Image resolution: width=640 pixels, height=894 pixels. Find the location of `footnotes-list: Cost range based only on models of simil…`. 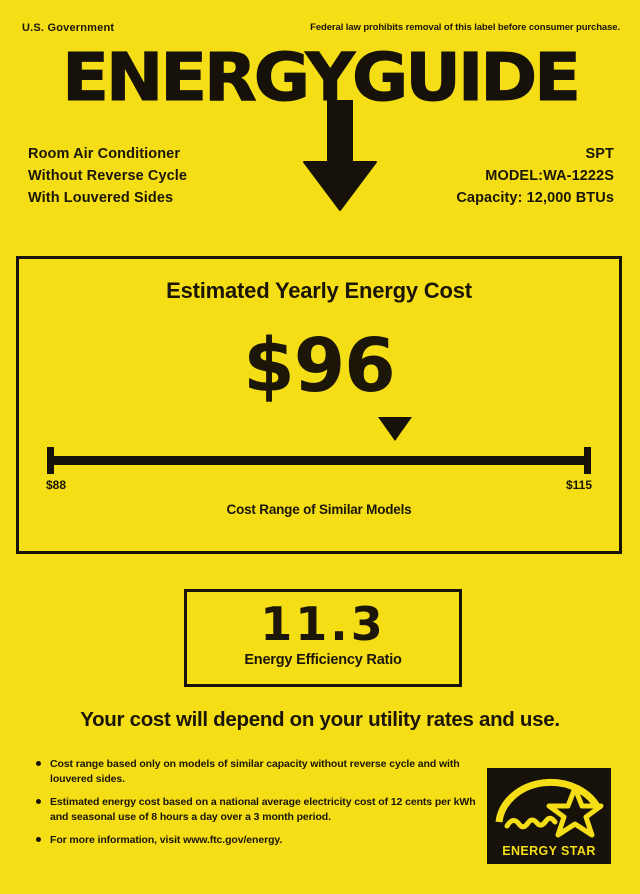

footnotes-list: Cost range based only on models of simil… is located at coordinates (262, 806).